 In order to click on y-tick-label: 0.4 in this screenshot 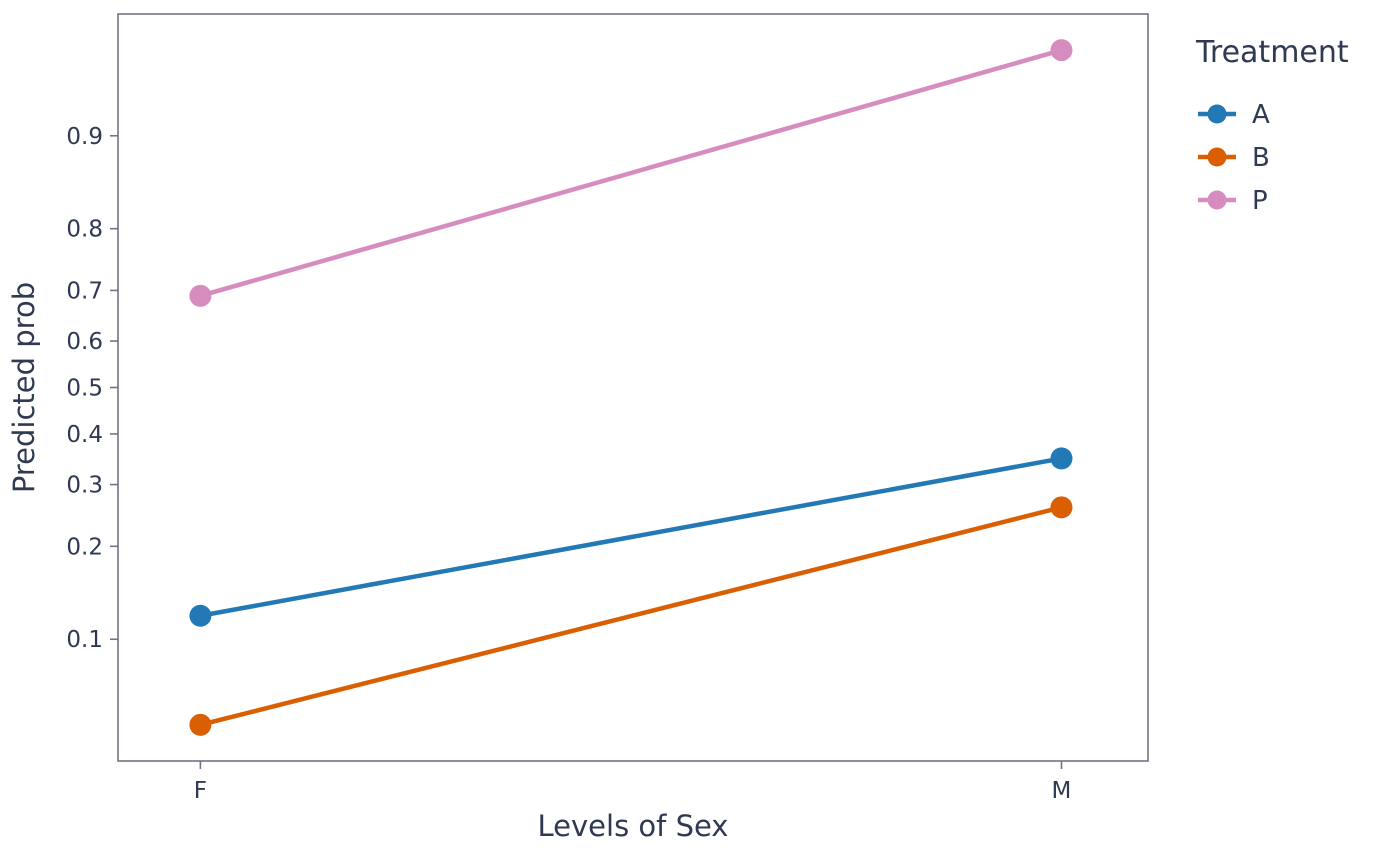, I will do `click(84, 435)`.